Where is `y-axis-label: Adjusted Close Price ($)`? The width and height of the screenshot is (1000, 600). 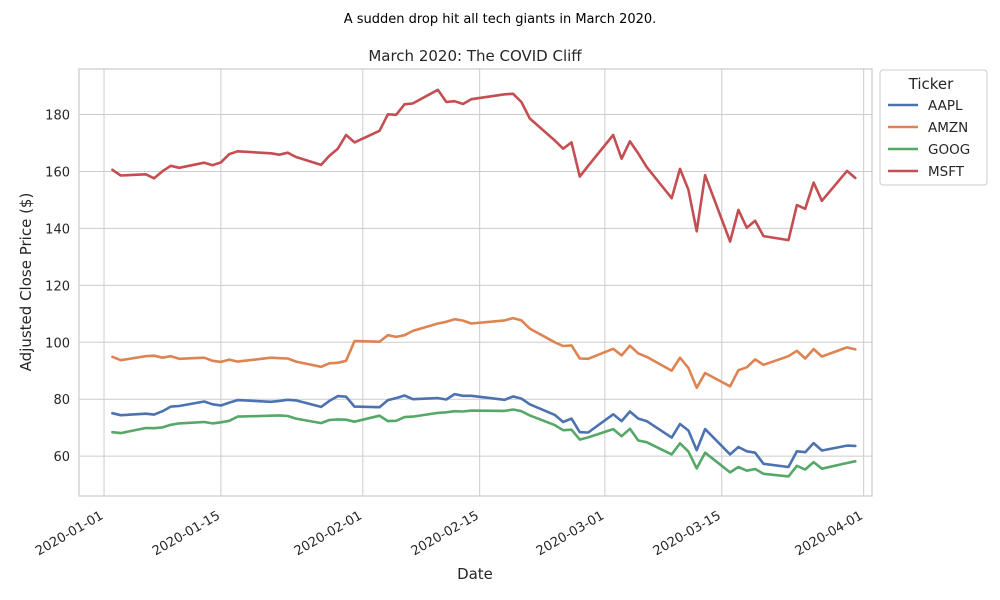 y-axis-label: Adjusted Close Price ($) is located at coordinates (26, 282).